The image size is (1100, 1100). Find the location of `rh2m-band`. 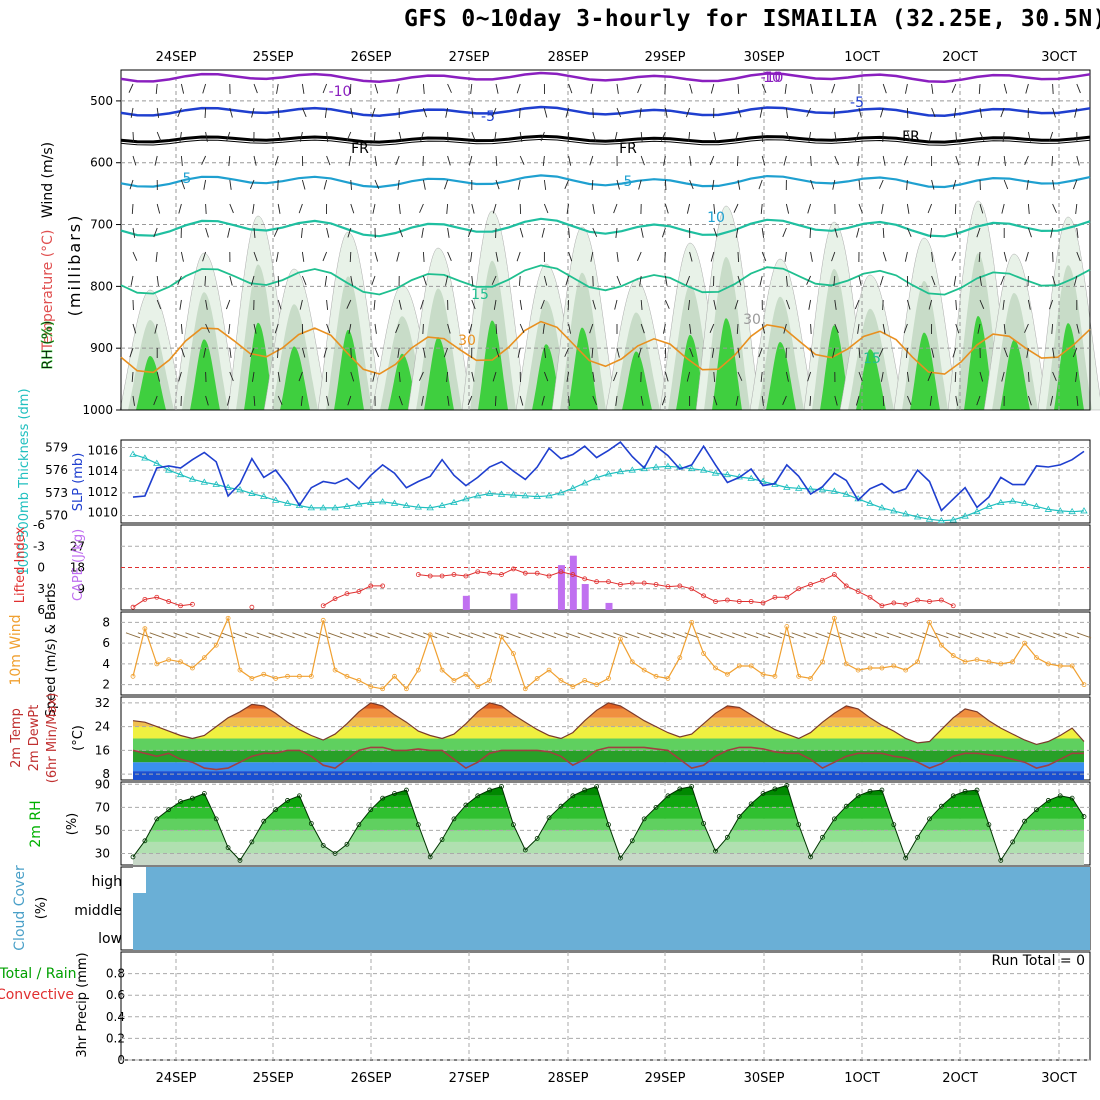

rh2m-band is located at coordinates (608, 859).